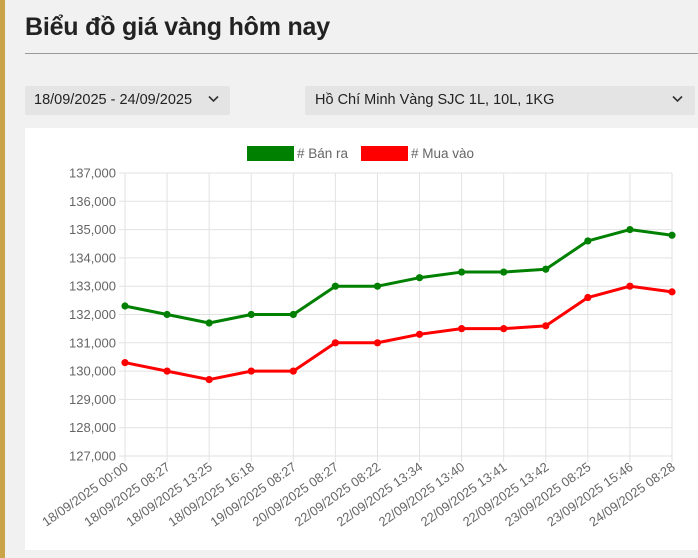  I want to click on y-tick-label: 132,000, so click(92, 314).